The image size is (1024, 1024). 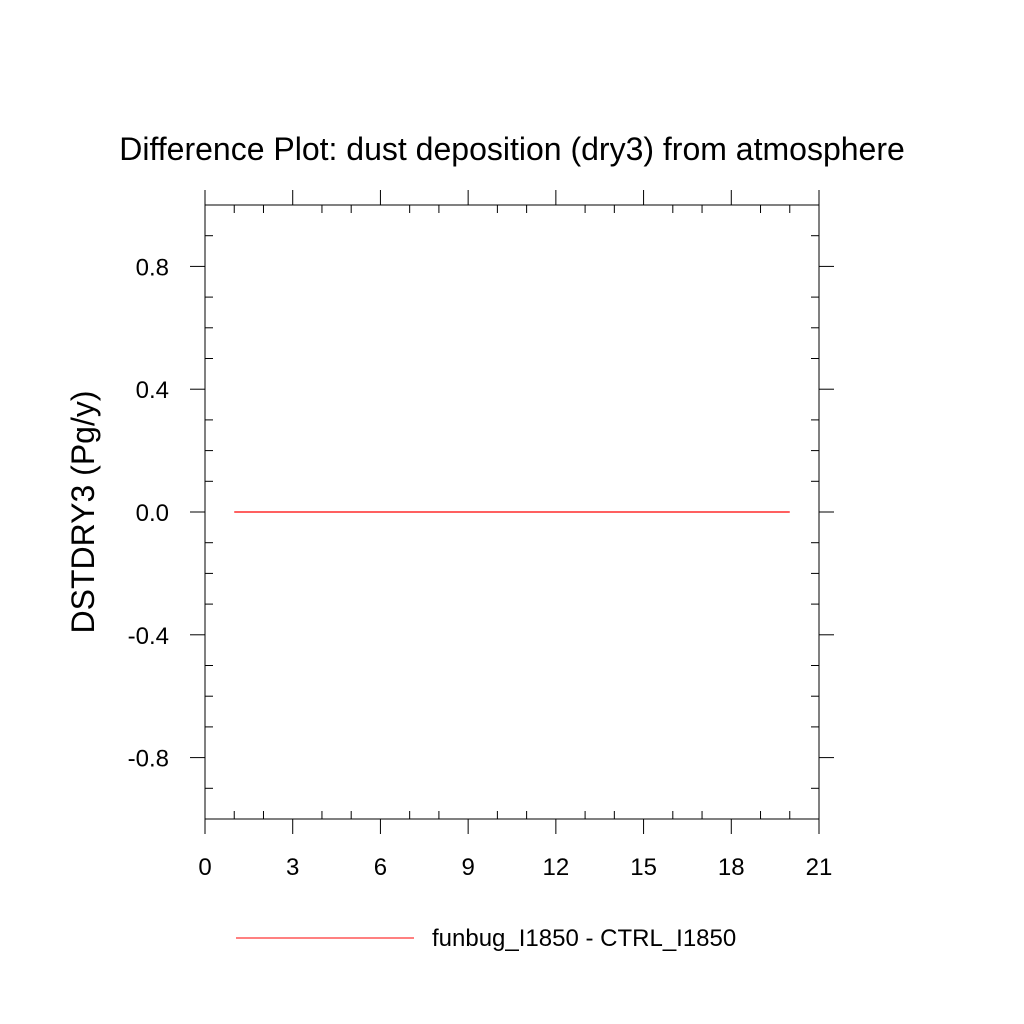 What do you see at coordinates (731, 867) in the screenshot?
I see `x-tick-label: 18` at bounding box center [731, 867].